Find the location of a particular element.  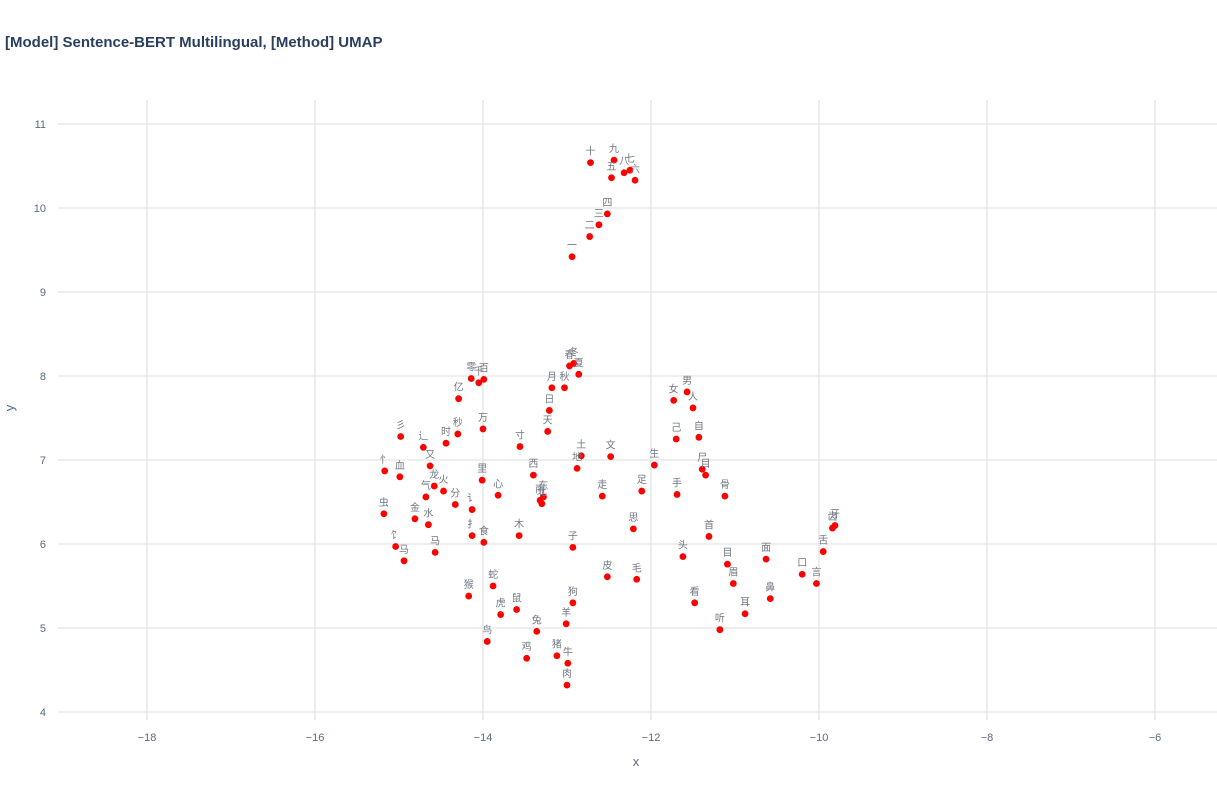

data-point-label: 辶 is located at coordinates (423, 436).